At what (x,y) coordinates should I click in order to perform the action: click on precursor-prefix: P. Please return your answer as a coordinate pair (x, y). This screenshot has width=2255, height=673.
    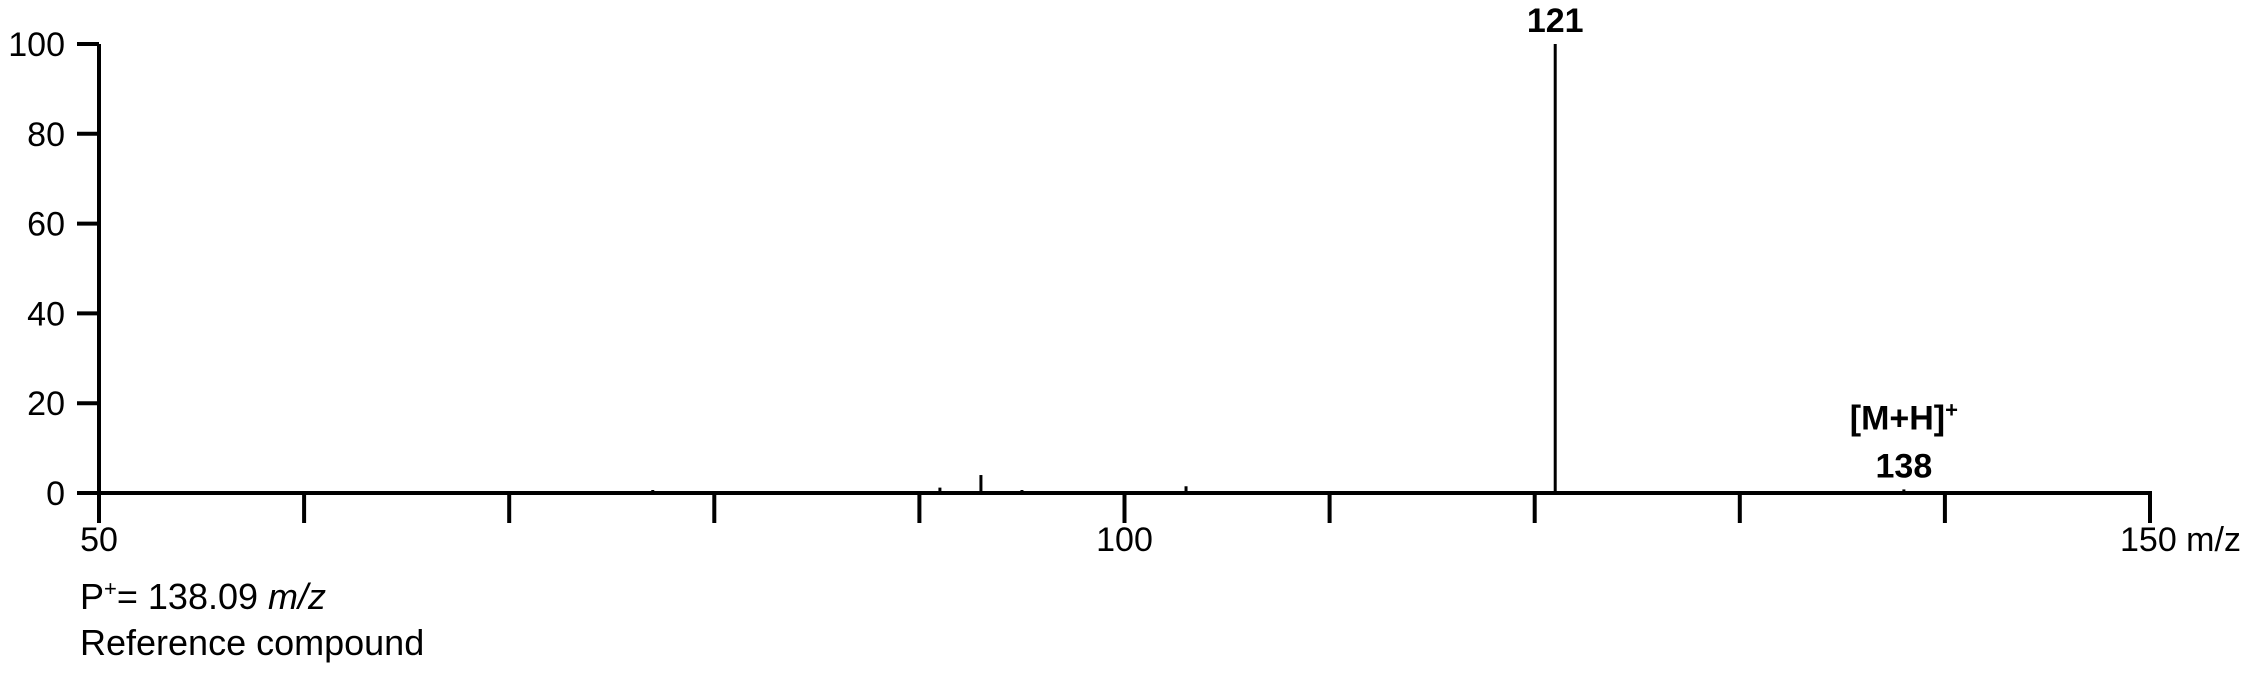
    Looking at the image, I should click on (92, 596).